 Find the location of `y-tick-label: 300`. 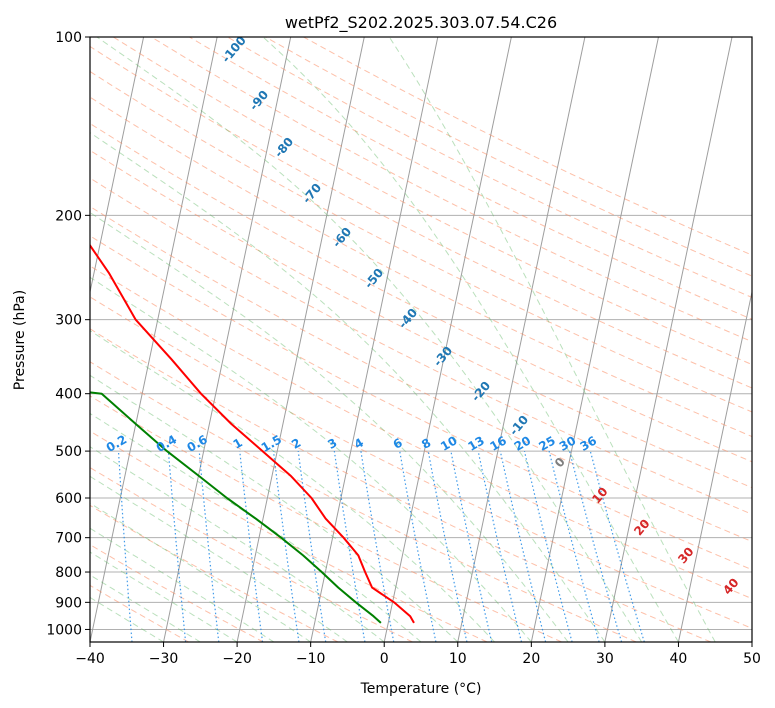

y-tick-label: 300 is located at coordinates (68, 321).